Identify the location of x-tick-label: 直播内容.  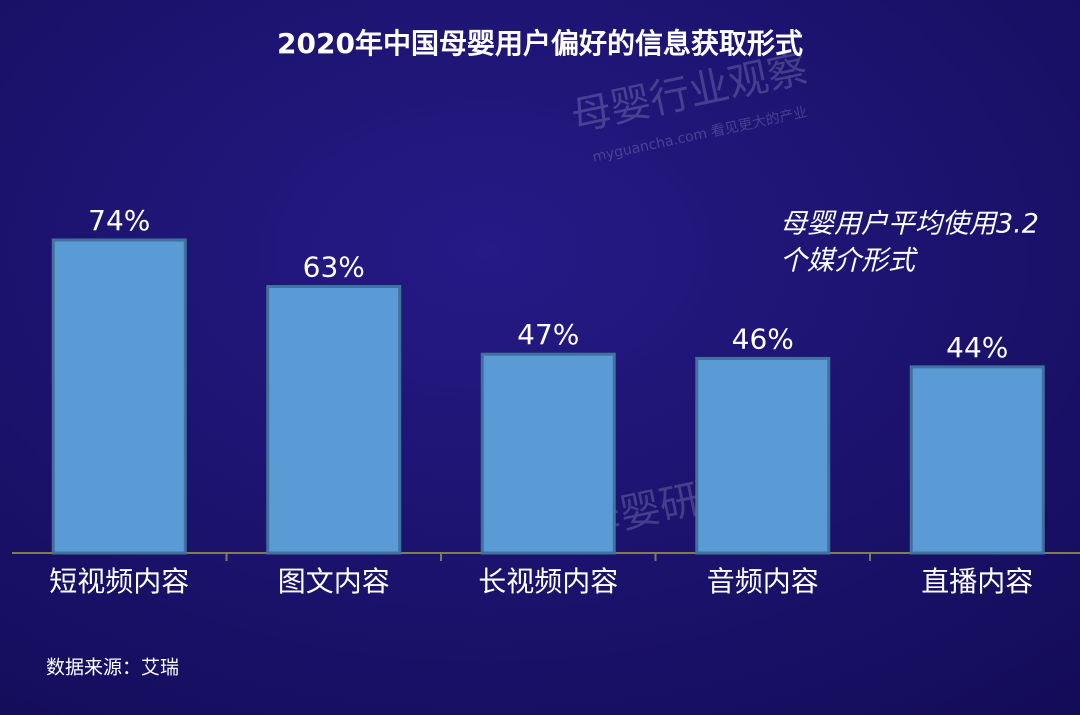
(977, 581).